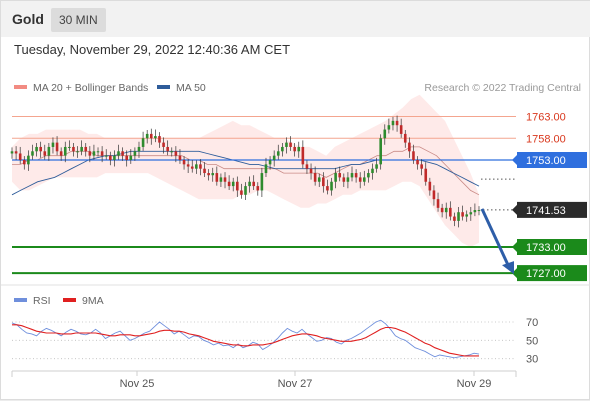  Describe the element at coordinates (495, 238) in the screenshot. I see `forecast-arrow-shaft` at that location.